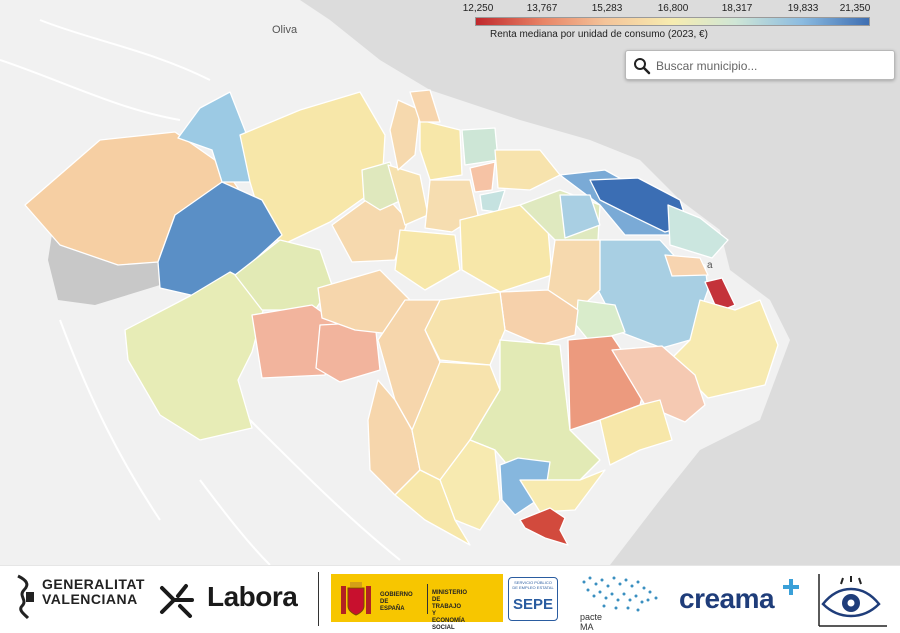 The image size is (900, 633). I want to click on legend-tick: 13,767, so click(542, 8).